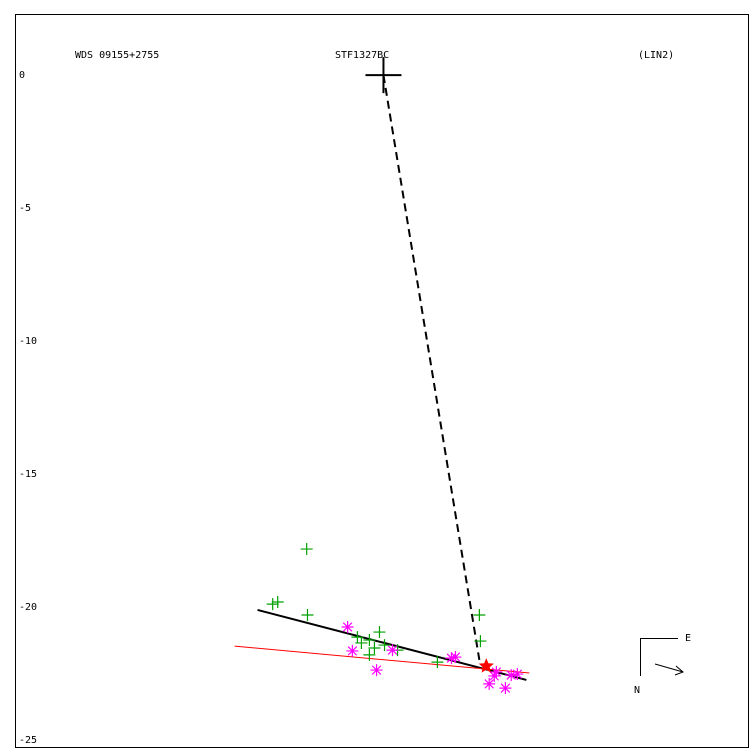  I want to click on y-tick-label: -5, so click(25, 208).